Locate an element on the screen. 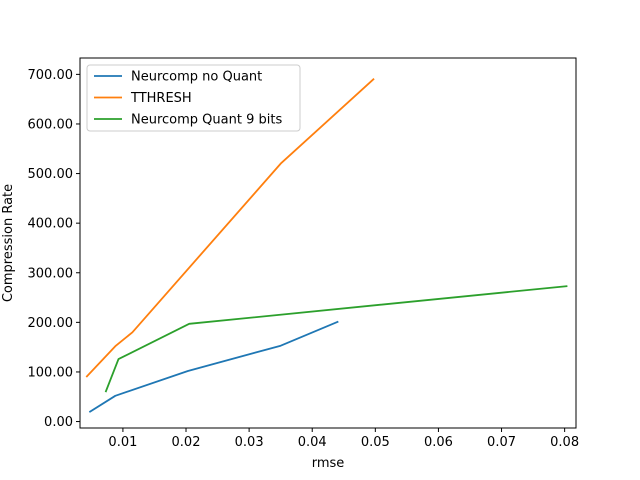  legend-box is located at coordinates (193, 98).